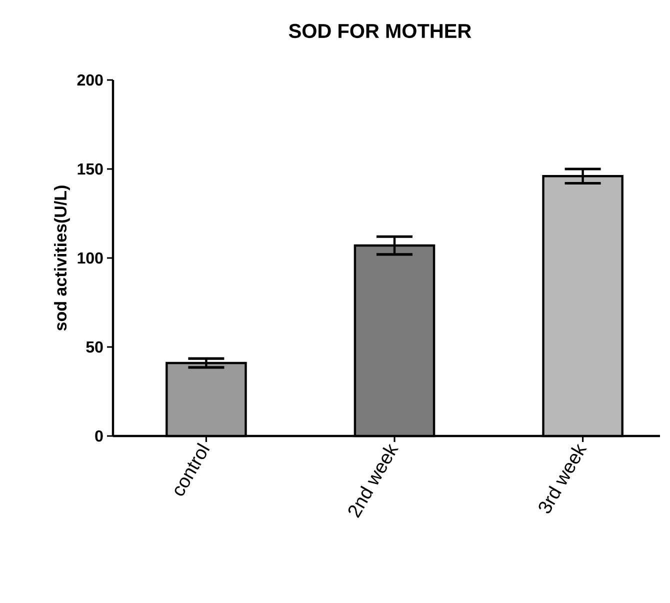  I want to click on y-axis-title: sod activities(U/L), so click(62, 258).